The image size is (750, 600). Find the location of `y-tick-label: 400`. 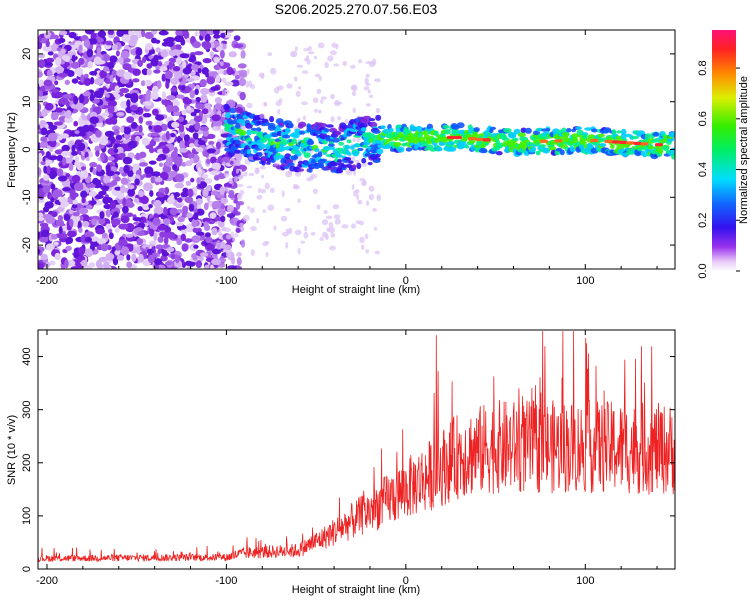

y-tick-label: 400 is located at coordinates (27, 356).